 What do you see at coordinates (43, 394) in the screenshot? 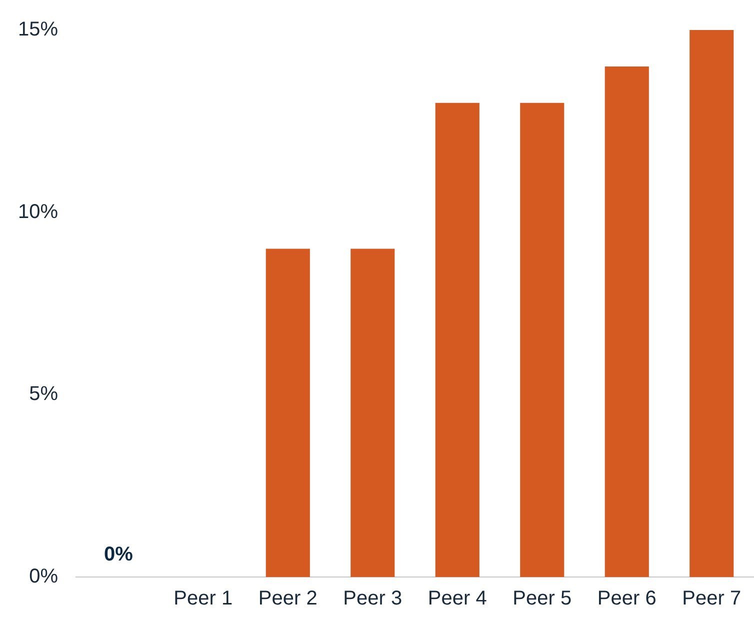
I see `y-tick-label: 5%` at bounding box center [43, 394].